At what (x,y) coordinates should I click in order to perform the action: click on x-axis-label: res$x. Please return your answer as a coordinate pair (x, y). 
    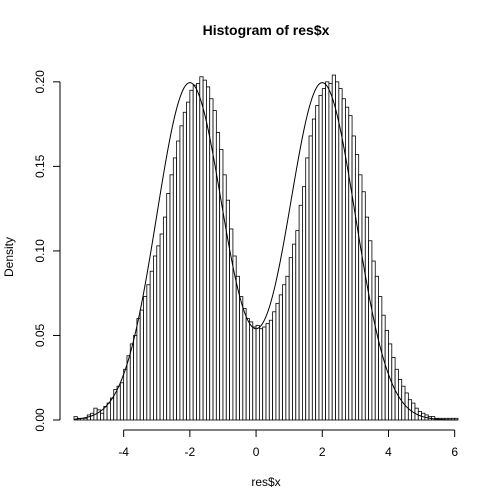
    Looking at the image, I should click on (265, 482).